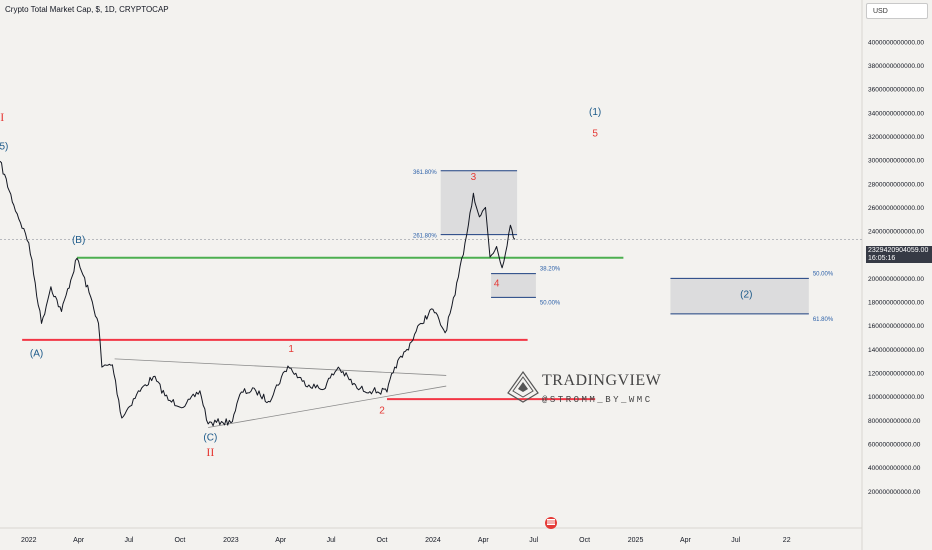 This screenshot has width=932, height=550. What do you see at coordinates (550, 270) in the screenshot?
I see `fib-level-label: 38.20%` at bounding box center [550, 270].